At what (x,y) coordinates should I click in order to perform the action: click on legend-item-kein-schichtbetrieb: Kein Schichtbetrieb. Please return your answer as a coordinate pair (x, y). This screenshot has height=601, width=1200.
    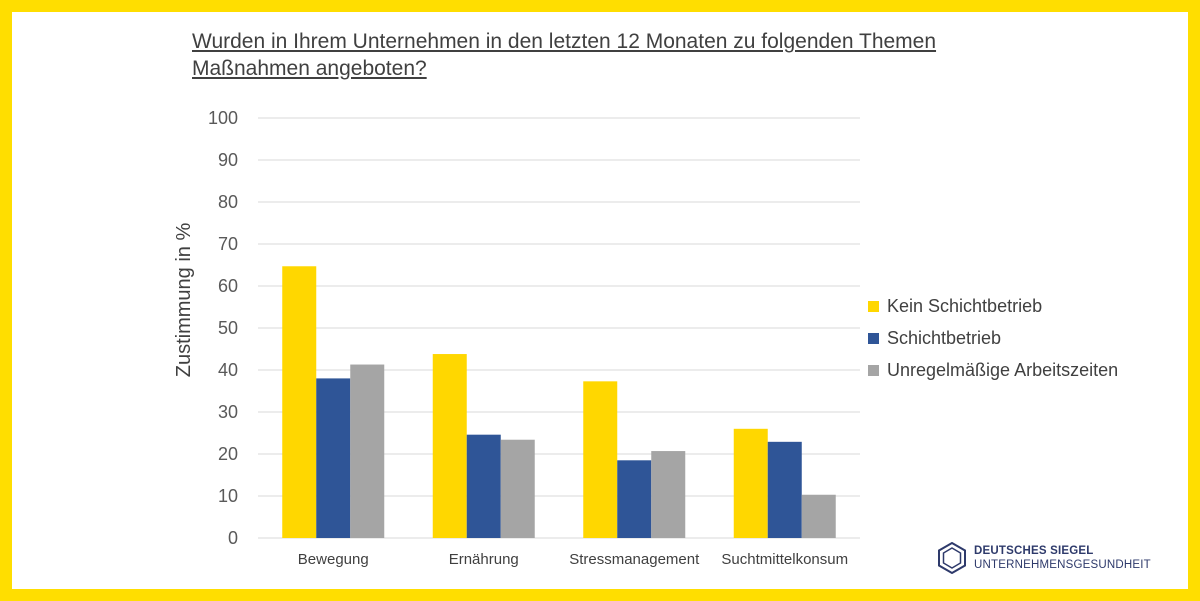
    Looking at the image, I should click on (993, 306).